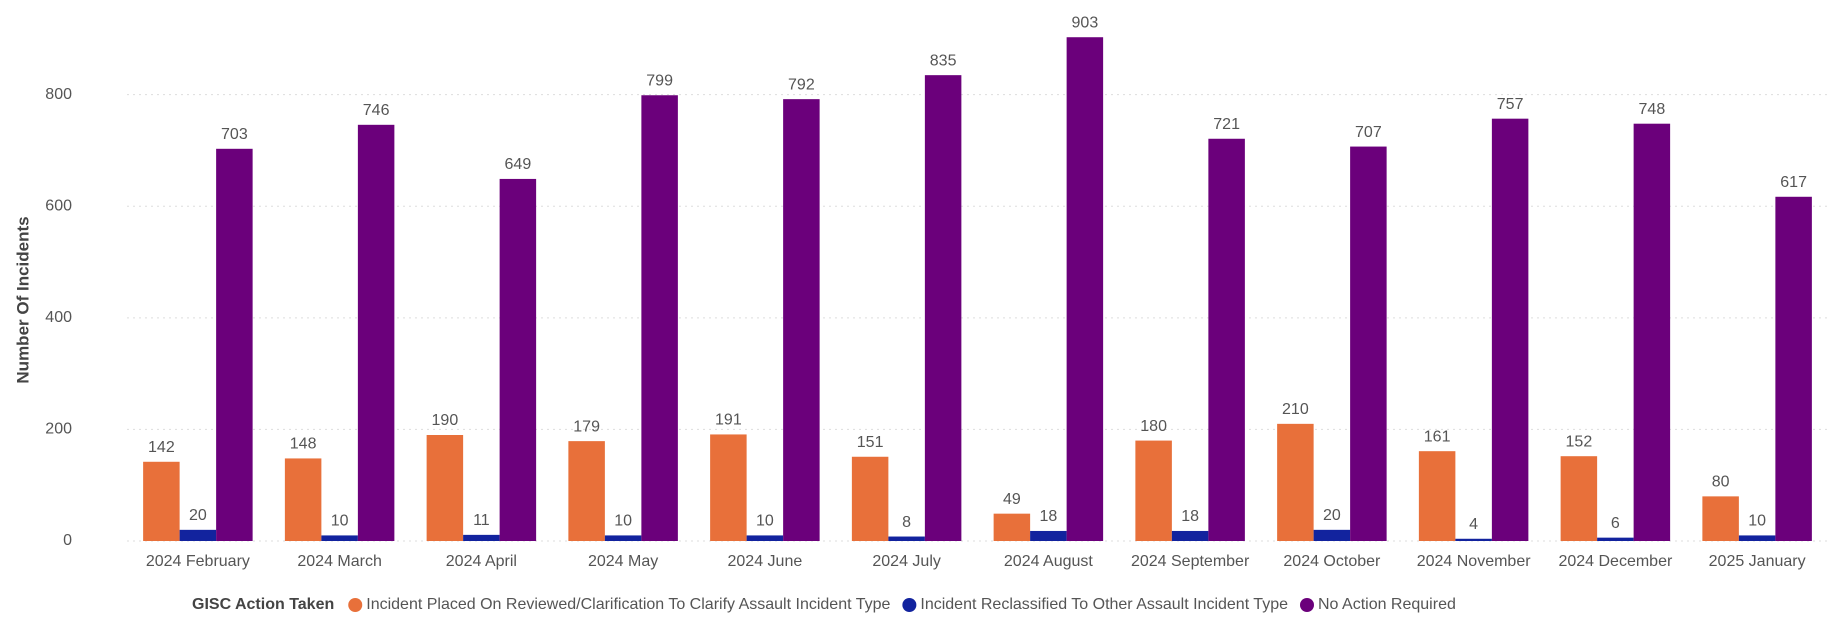  Describe the element at coordinates (659, 80) in the screenshot. I see `data-label: 799` at that location.